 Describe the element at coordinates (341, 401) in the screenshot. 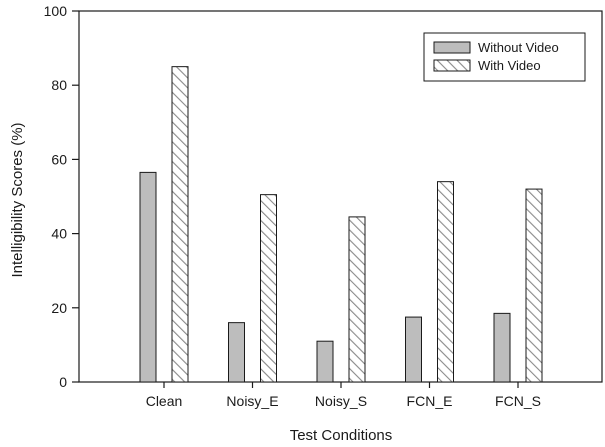

I see `x-tick-label: Noisy_S` at that location.